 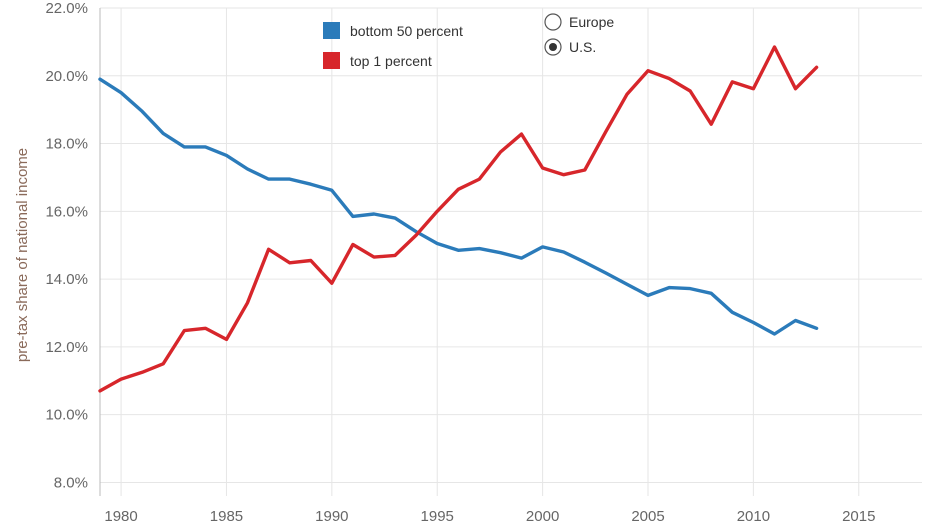 I want to click on x-tick-label: 1980, so click(x=120, y=516).